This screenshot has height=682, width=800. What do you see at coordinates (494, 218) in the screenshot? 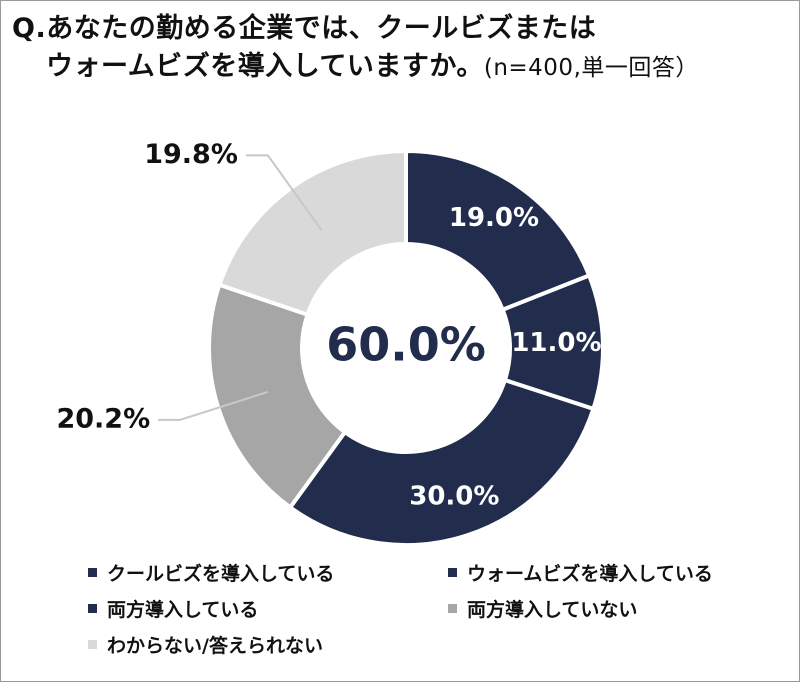
I see `slice-value-label-cool-biz: 19.0%` at bounding box center [494, 218].